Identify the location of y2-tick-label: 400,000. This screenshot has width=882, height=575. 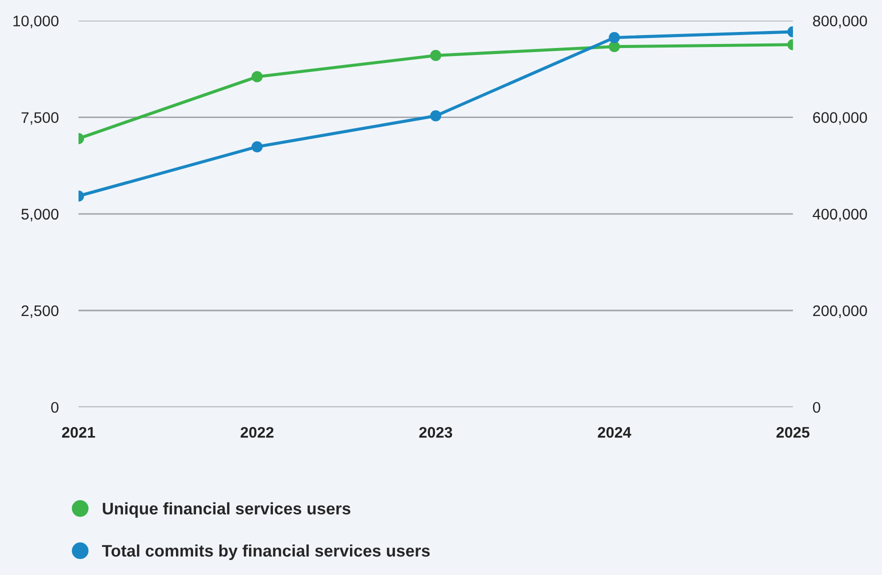
(839, 215).